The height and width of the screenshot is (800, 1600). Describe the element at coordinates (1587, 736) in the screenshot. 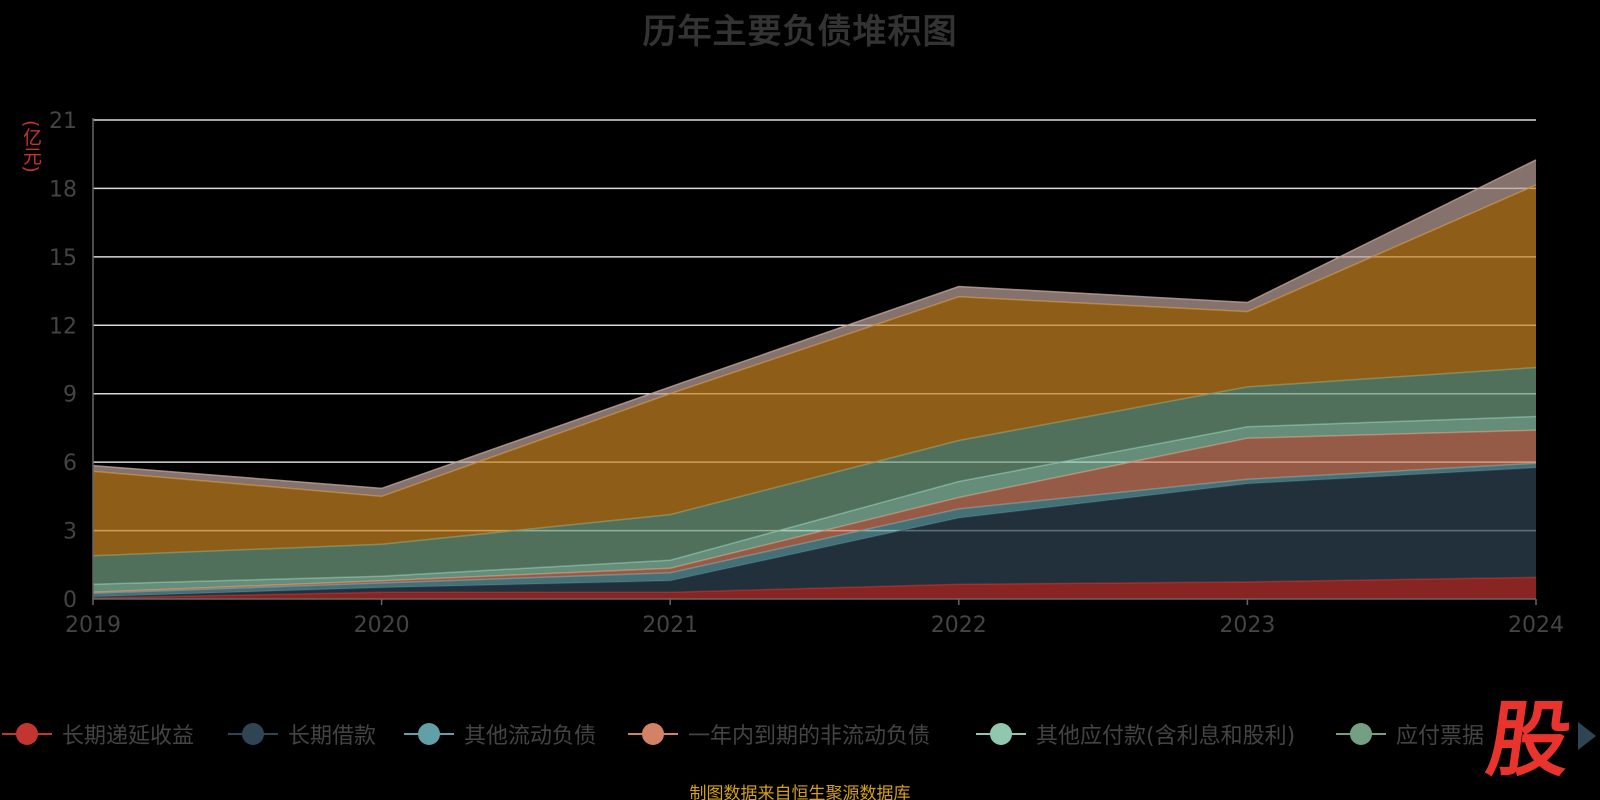

I see `legend-next-page-arrow` at that location.